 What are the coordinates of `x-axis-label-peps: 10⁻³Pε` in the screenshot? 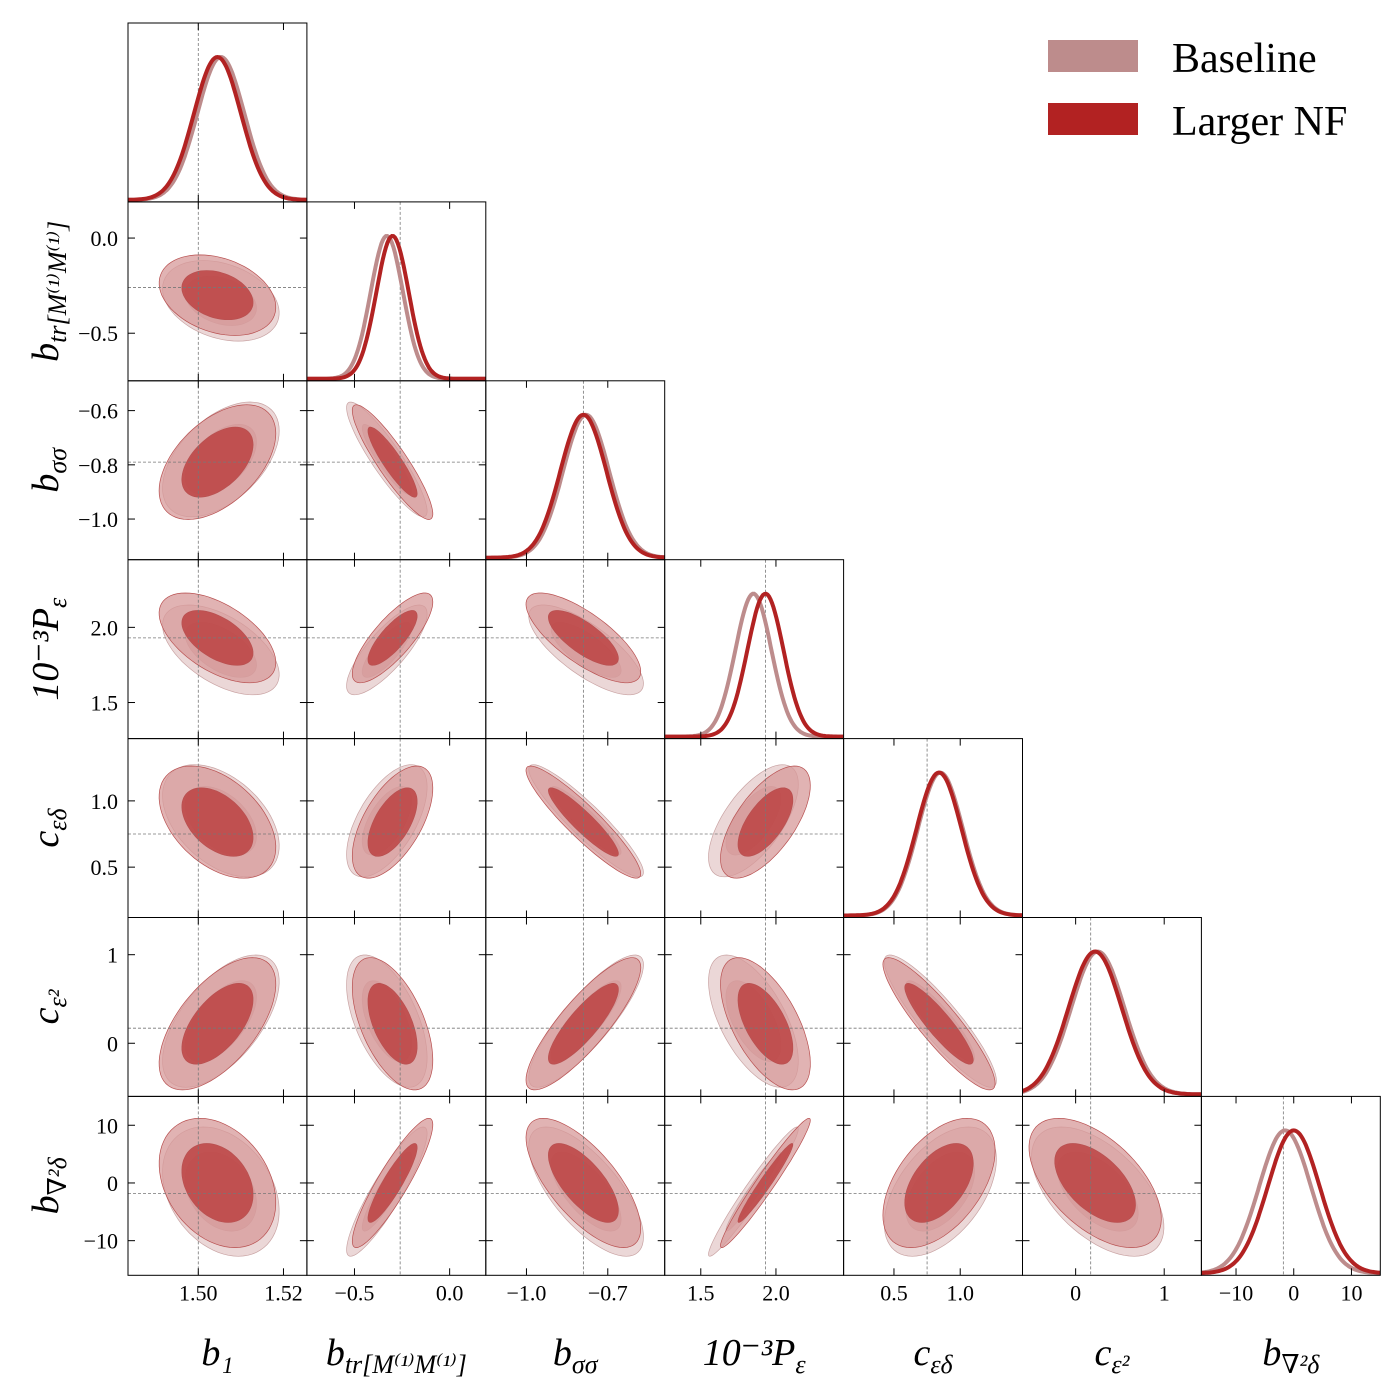 It's located at (755, 1355).